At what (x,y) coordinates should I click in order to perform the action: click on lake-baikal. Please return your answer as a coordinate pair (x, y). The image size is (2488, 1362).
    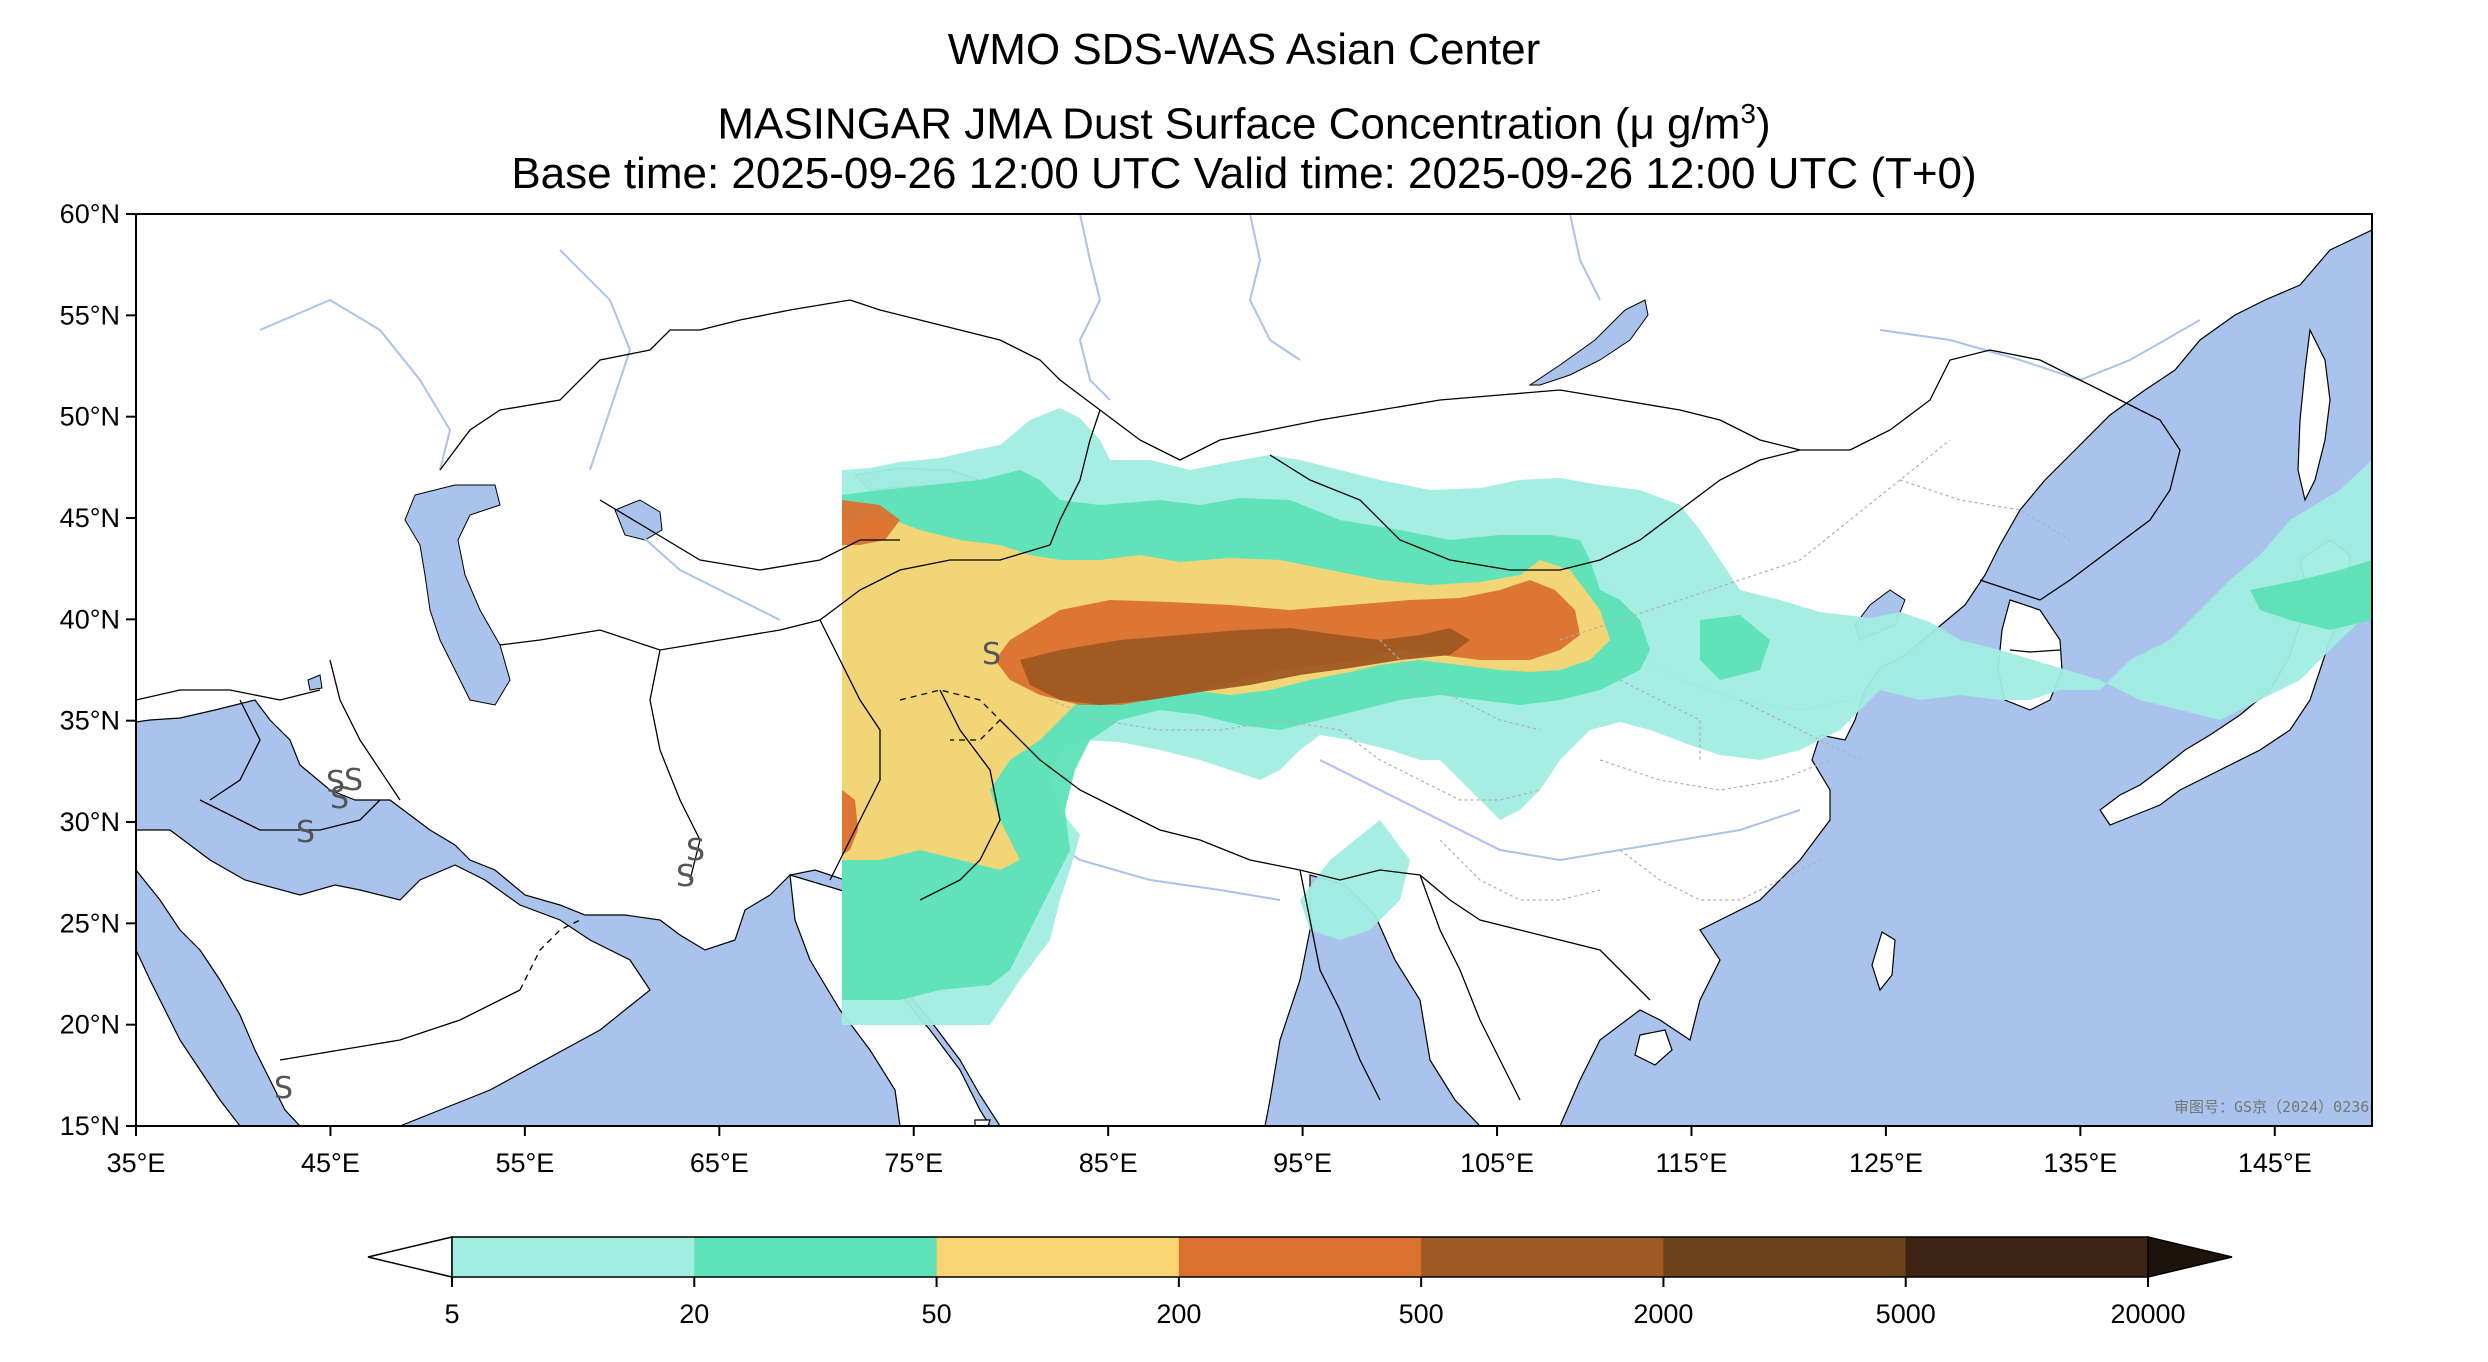
    Looking at the image, I should click on (1588, 342).